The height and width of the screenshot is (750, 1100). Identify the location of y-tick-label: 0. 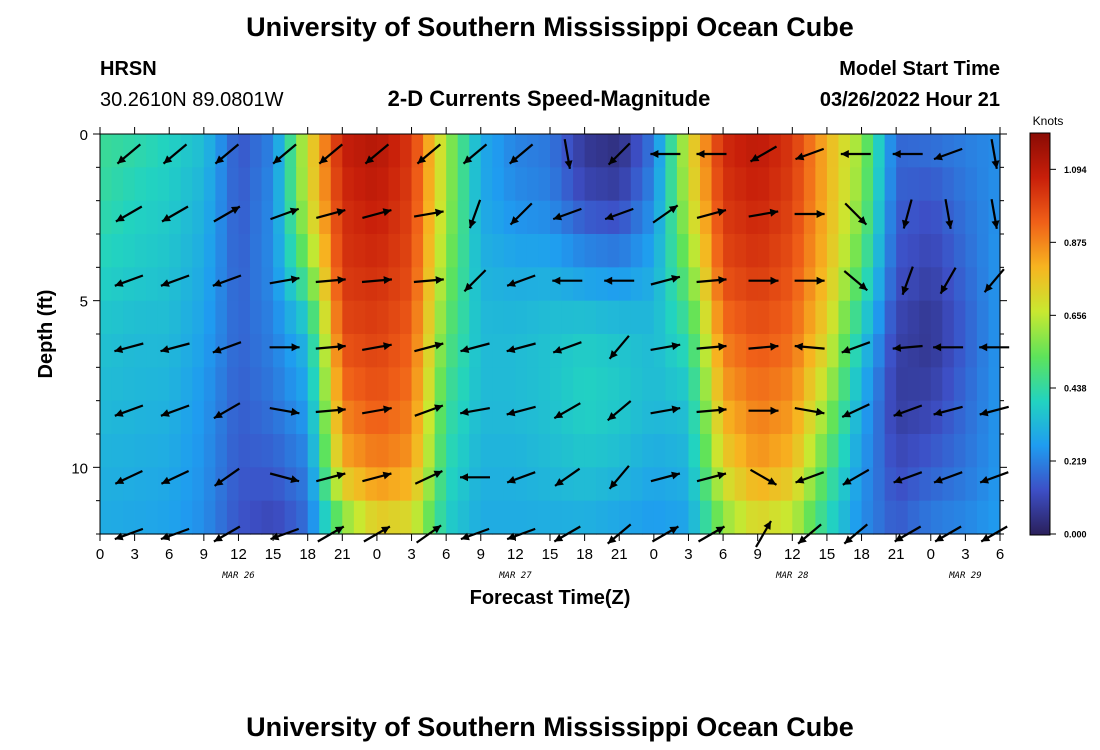
(84, 135).